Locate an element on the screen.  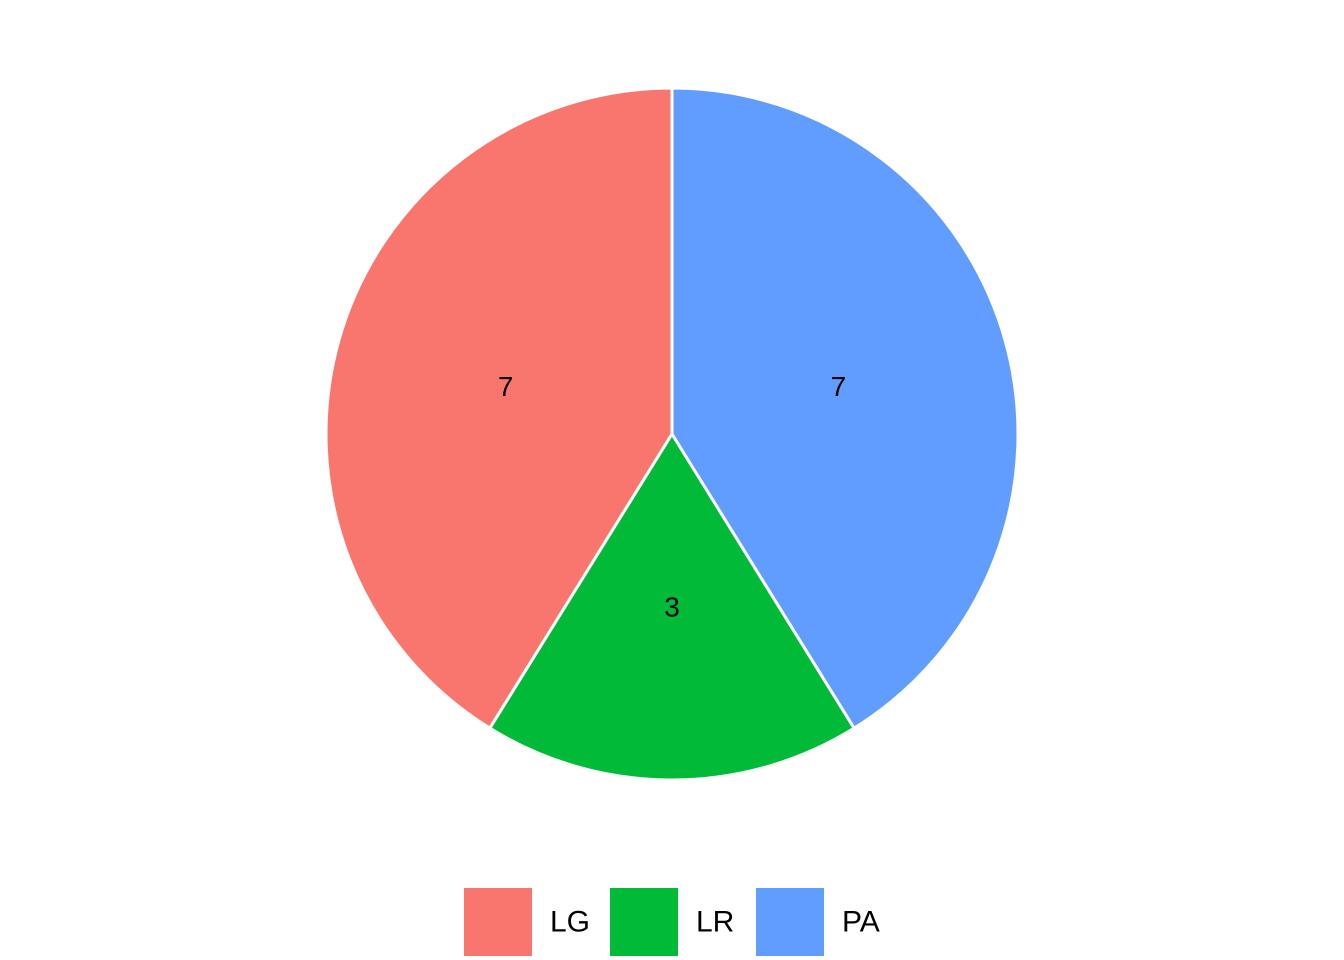
legend-key-pa is located at coordinates (790, 922).